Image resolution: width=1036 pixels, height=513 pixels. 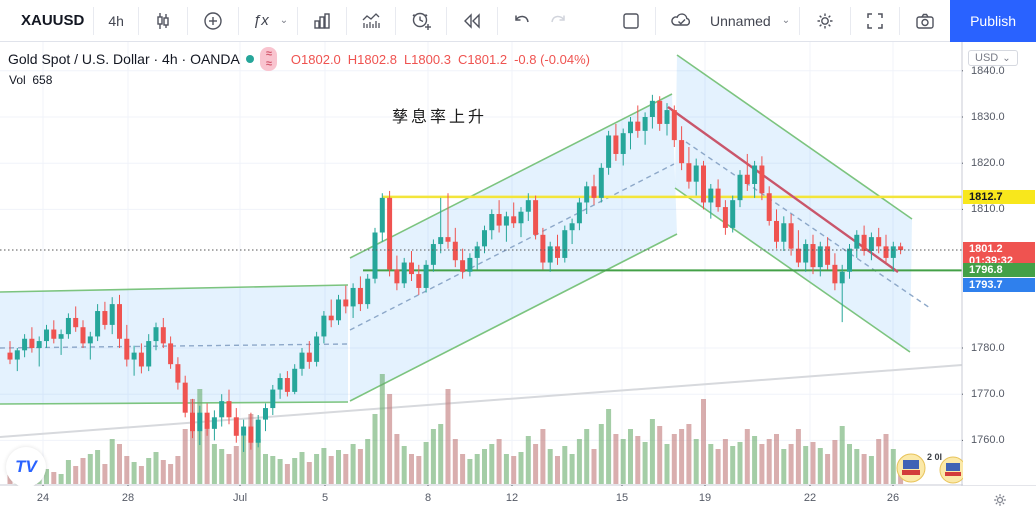 I want to click on indicator-templates-icon, so click(x=322, y=21).